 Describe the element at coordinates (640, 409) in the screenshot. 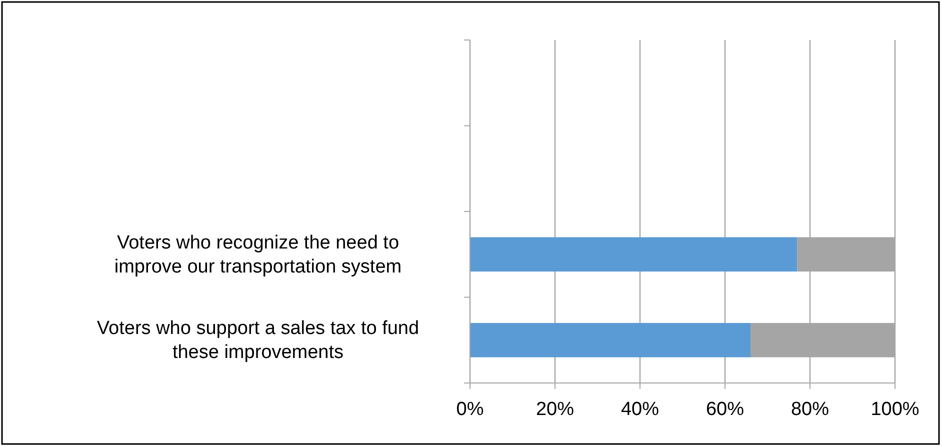

I see `x-tick-label: 40%` at that location.